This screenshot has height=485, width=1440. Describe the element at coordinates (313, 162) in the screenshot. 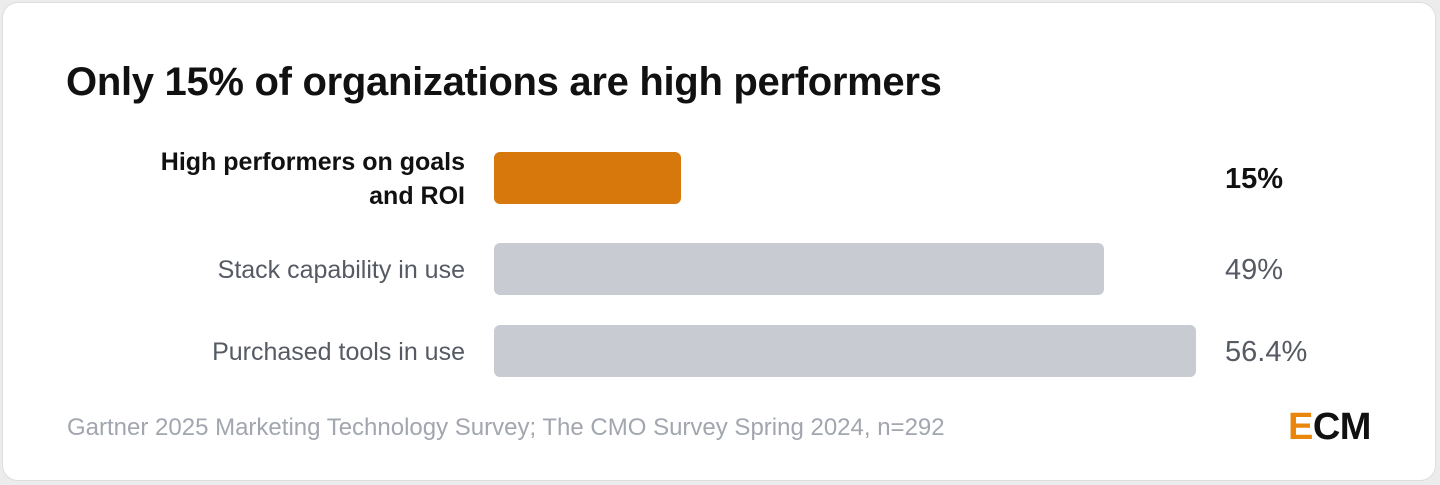

I see `category-label-line: High performers on goals` at that location.